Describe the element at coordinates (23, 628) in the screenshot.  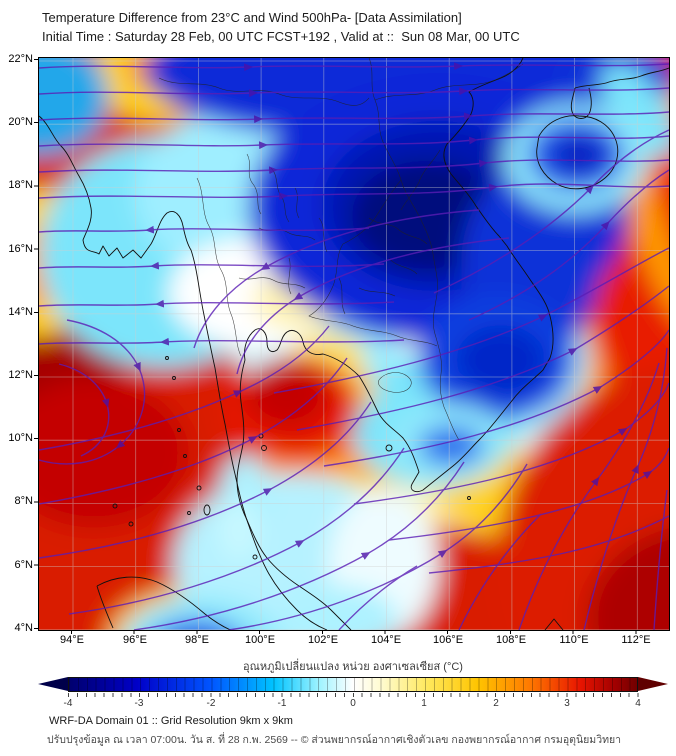
I see `lat-label: 4°N` at that location.